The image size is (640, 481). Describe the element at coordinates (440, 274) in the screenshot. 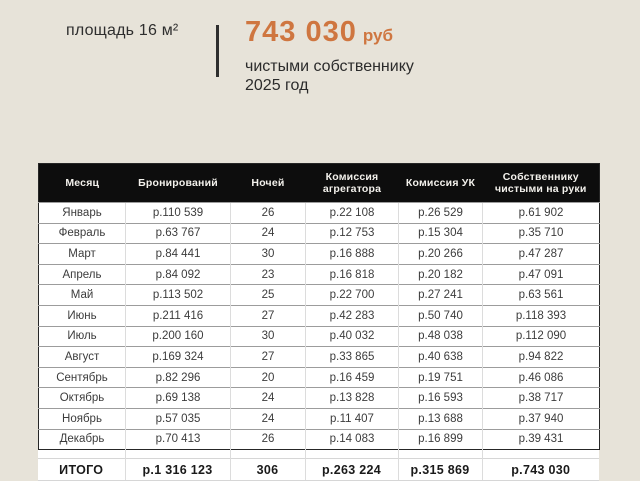

I see `table-cell: р.20 182` at that location.